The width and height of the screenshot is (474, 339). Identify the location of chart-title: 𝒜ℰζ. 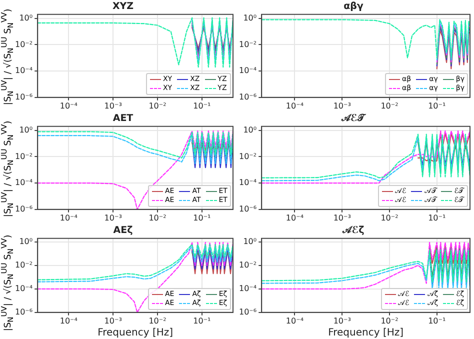
(353, 230).